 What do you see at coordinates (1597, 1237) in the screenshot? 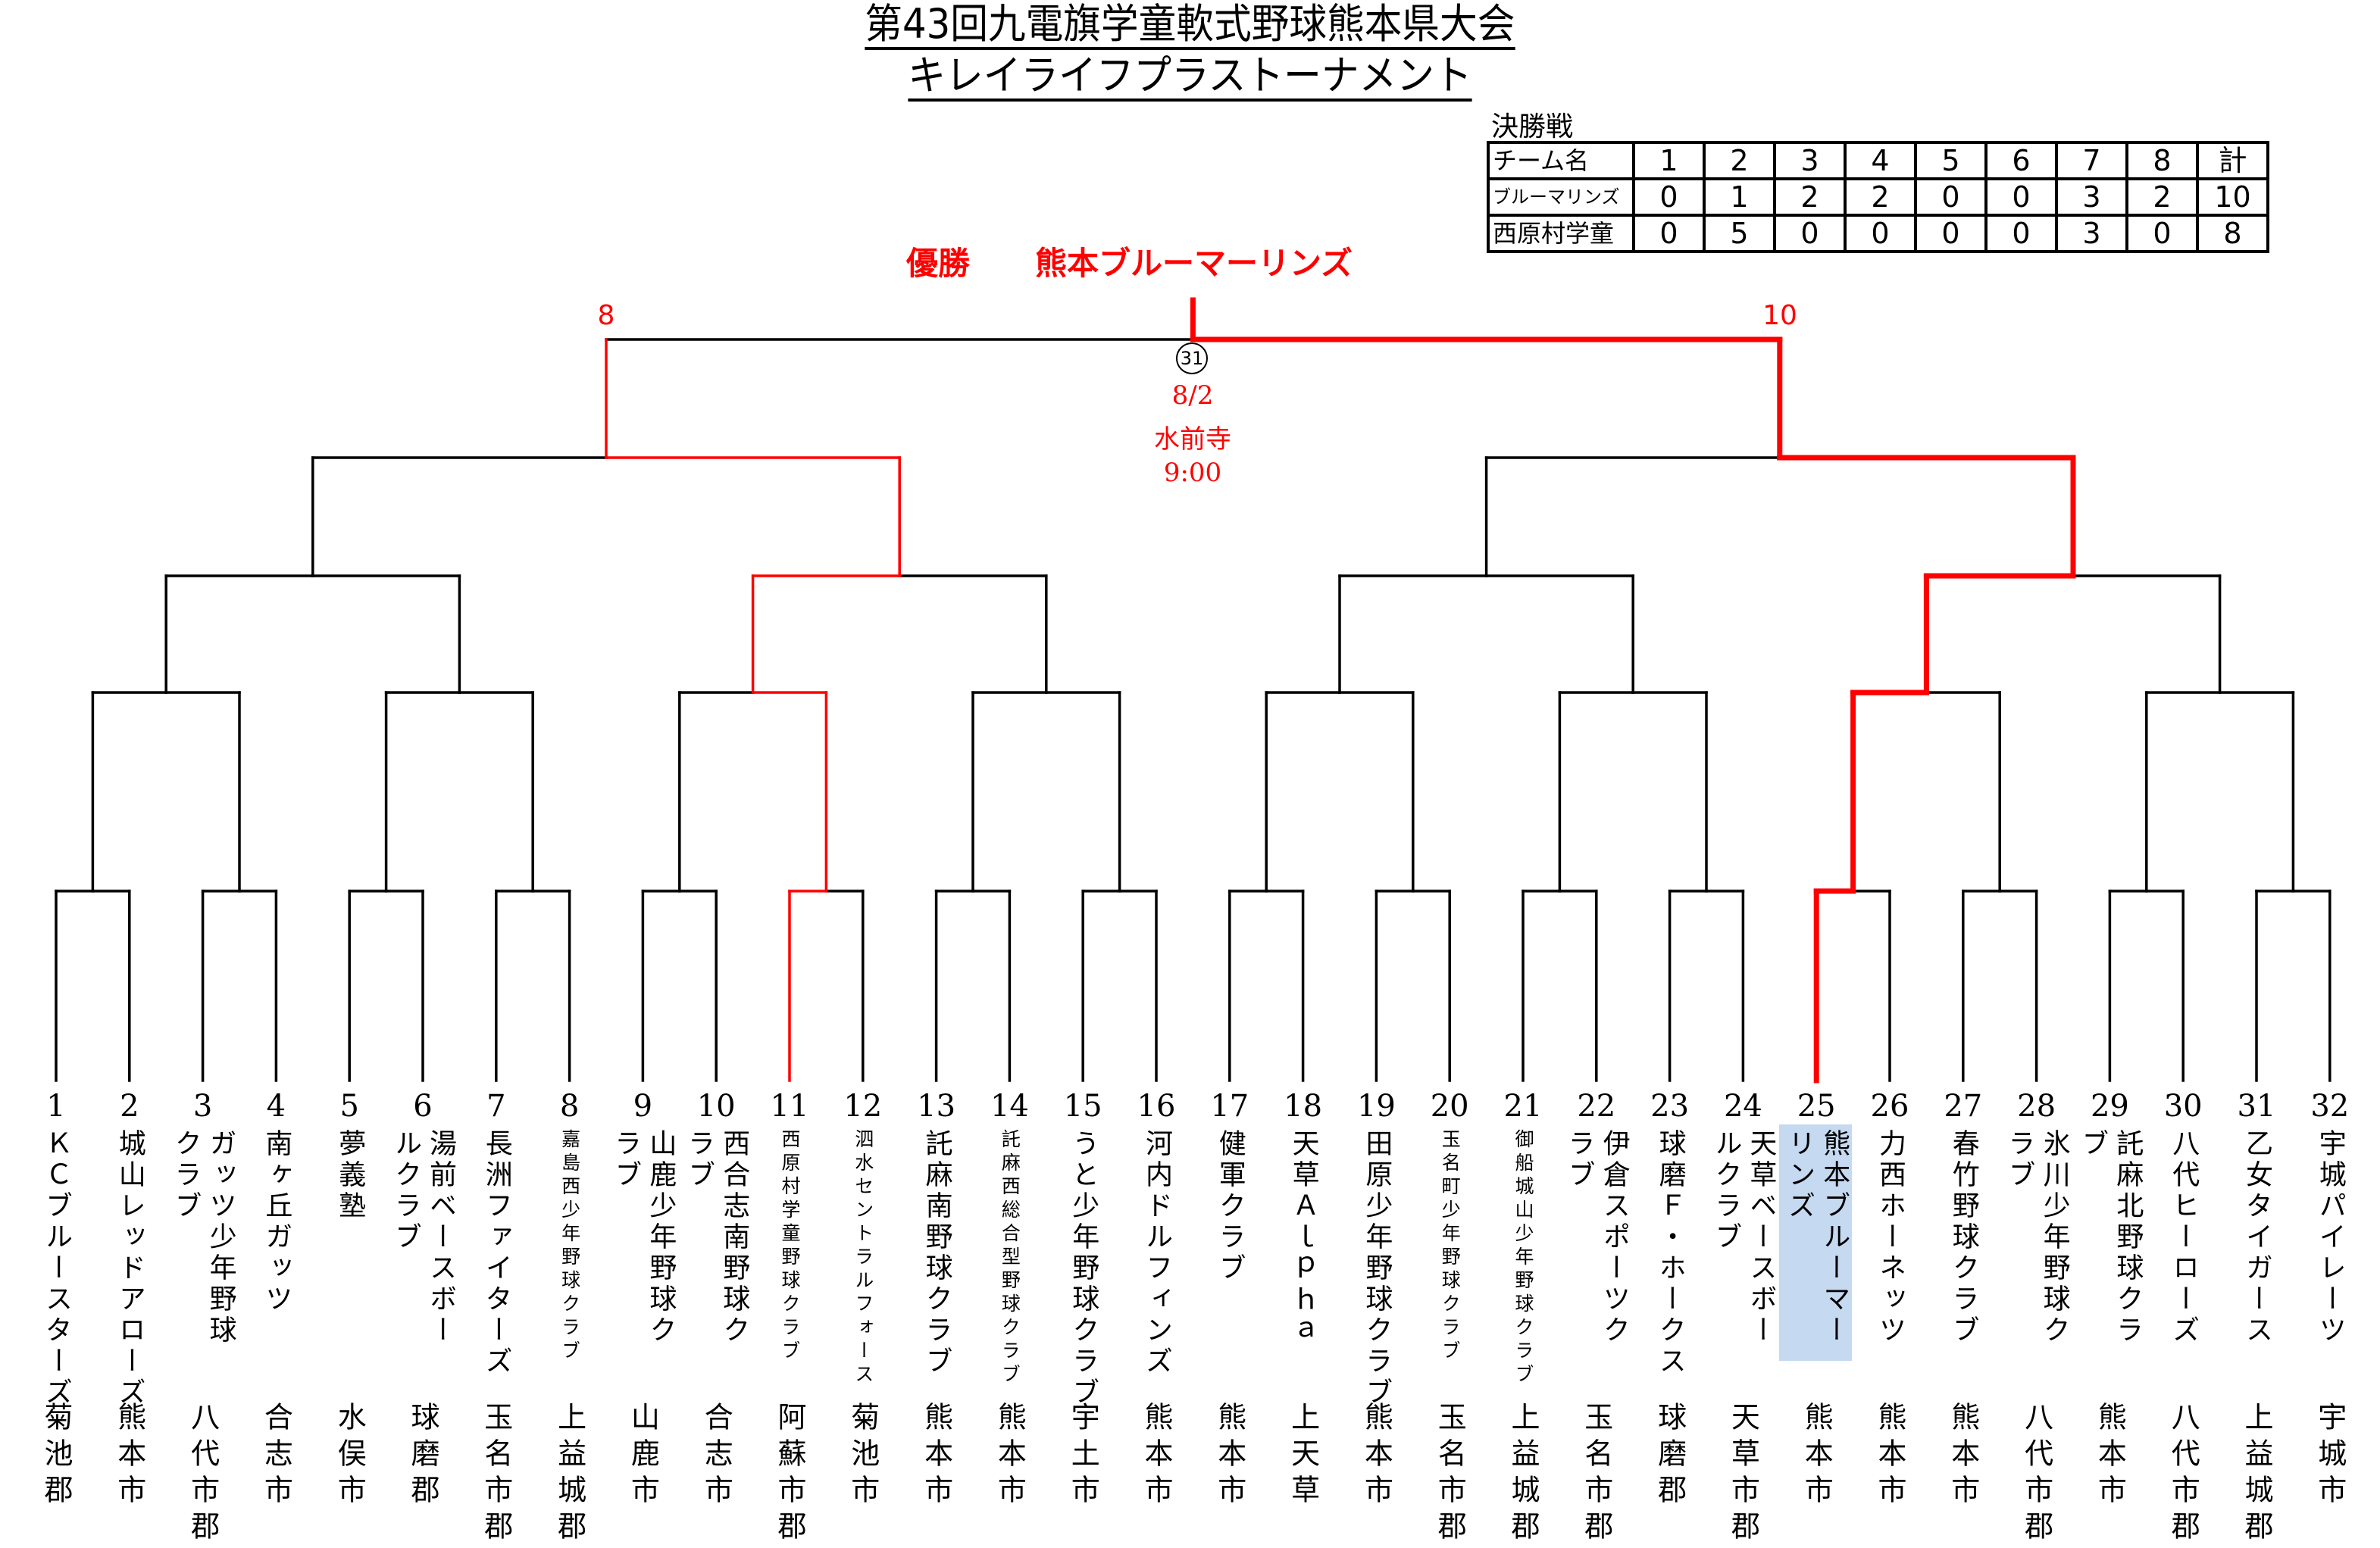
I see `team-name: 伊倉スポーツク ラブ` at bounding box center [1597, 1237].